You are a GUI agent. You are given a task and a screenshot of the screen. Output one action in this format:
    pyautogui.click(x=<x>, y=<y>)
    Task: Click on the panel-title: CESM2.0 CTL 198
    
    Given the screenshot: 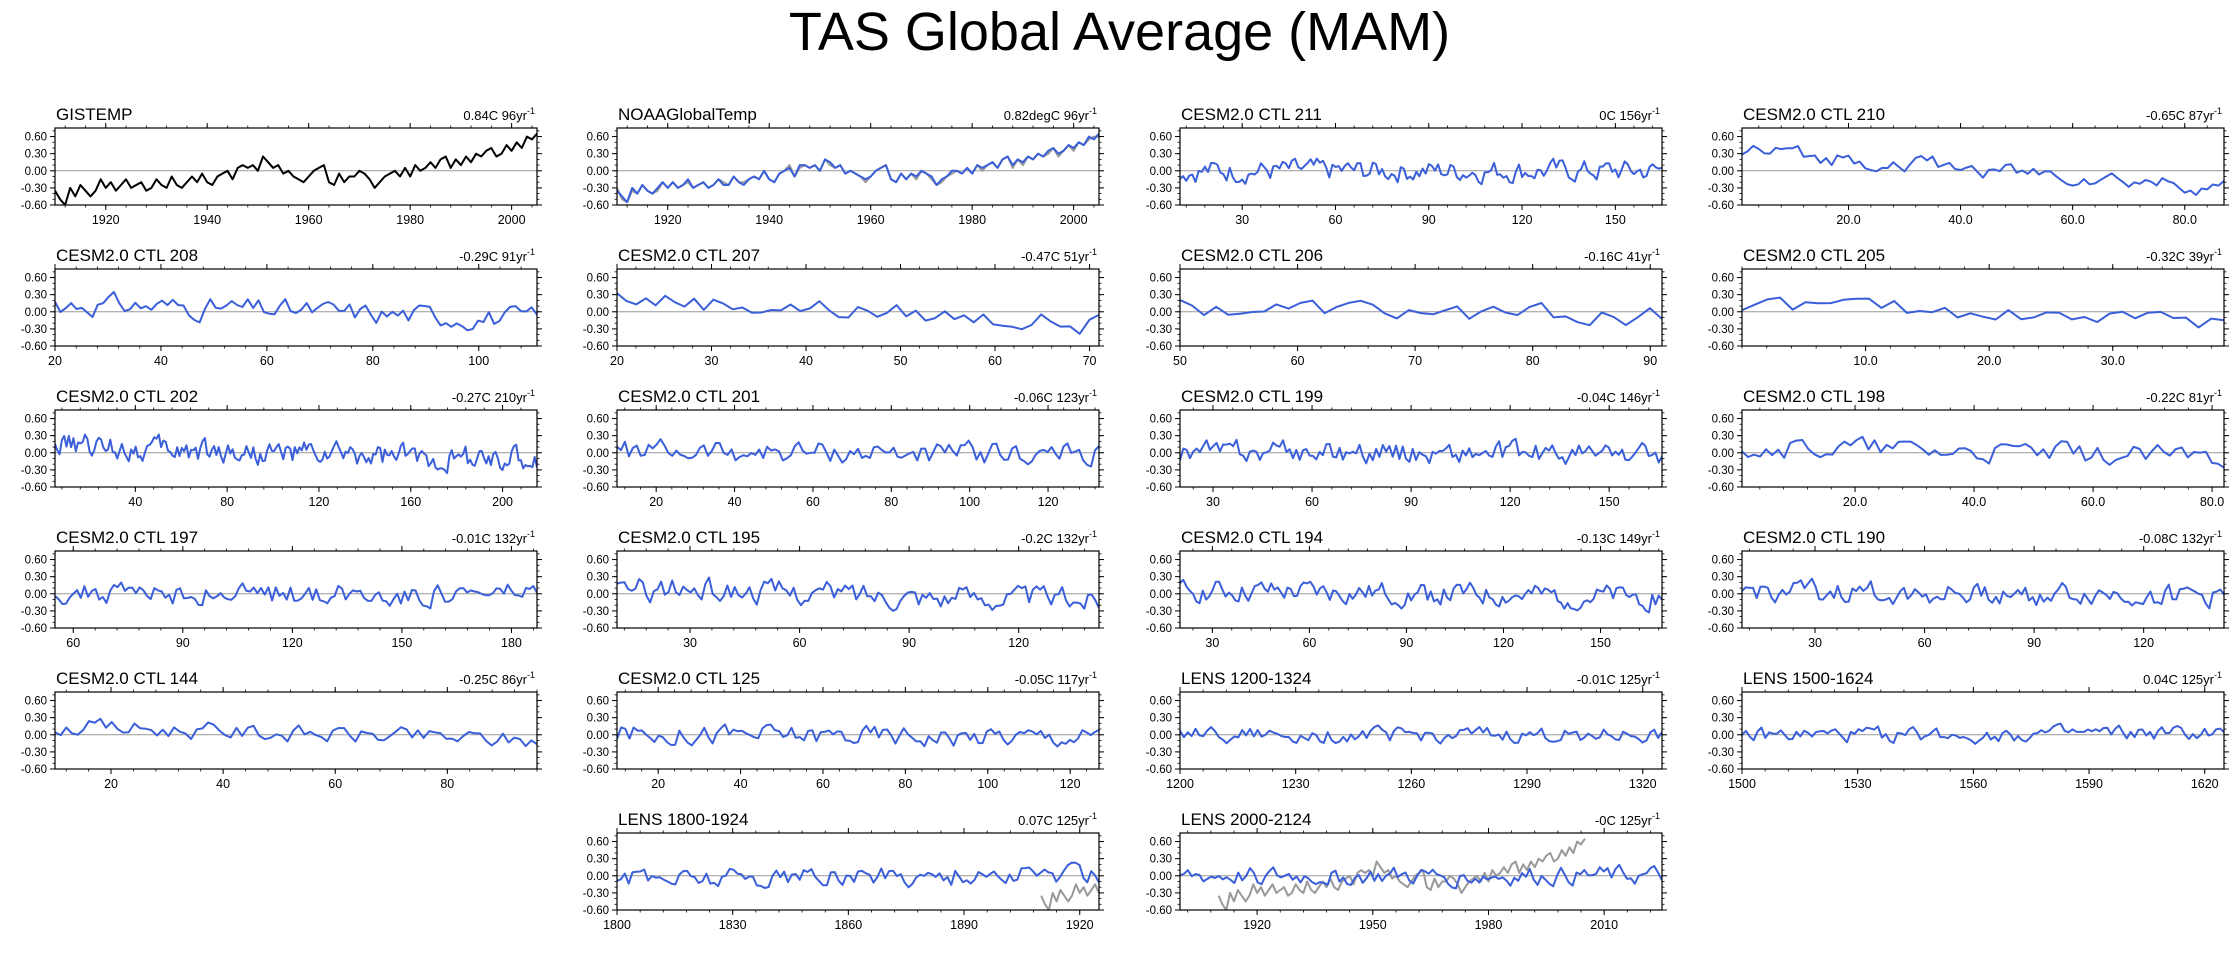 What is the action you would take?
    pyautogui.click(x=1814, y=396)
    